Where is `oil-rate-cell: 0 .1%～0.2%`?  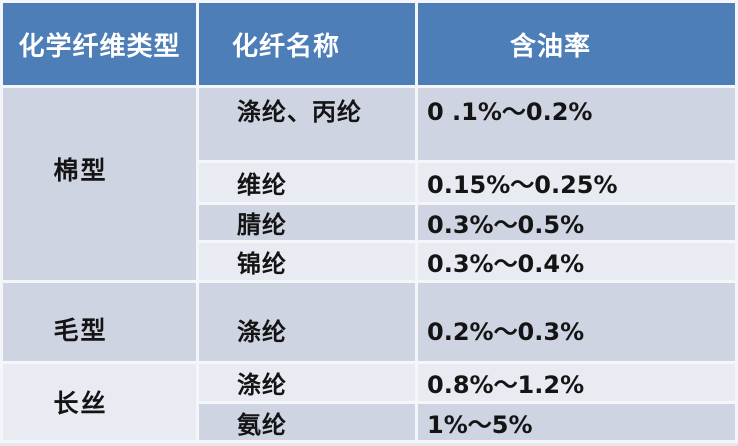
oil-rate-cell: 0 .1%～0.2% is located at coordinates (576, 124).